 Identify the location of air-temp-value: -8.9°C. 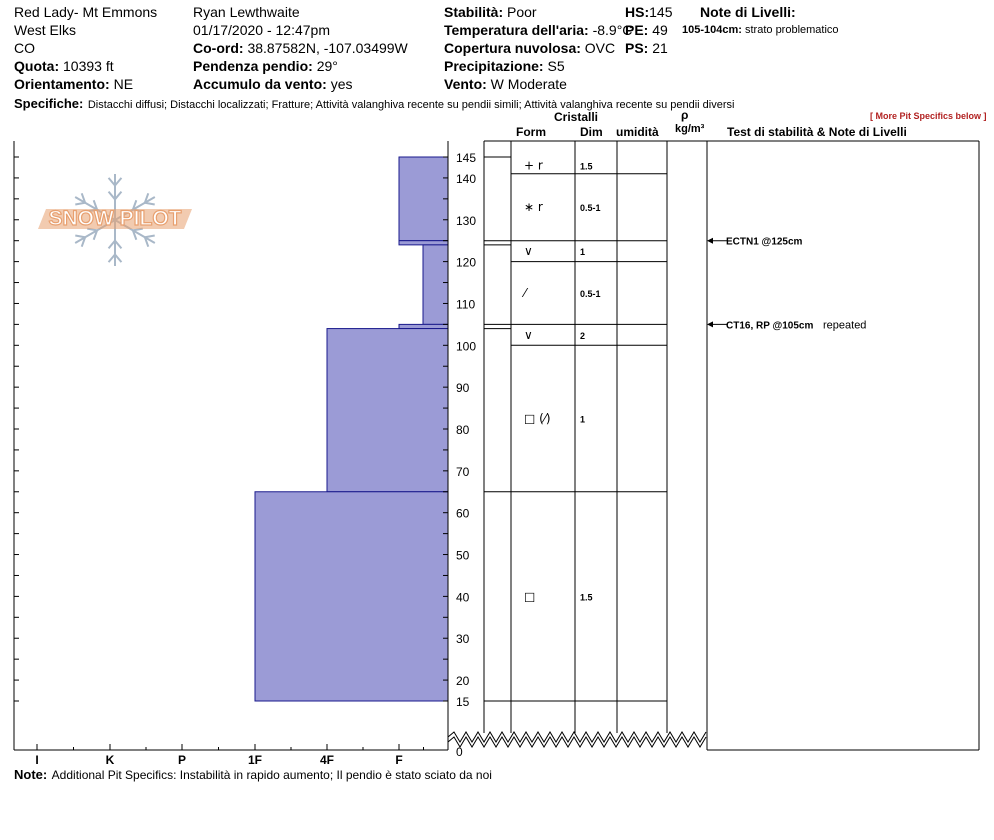
(612, 30).